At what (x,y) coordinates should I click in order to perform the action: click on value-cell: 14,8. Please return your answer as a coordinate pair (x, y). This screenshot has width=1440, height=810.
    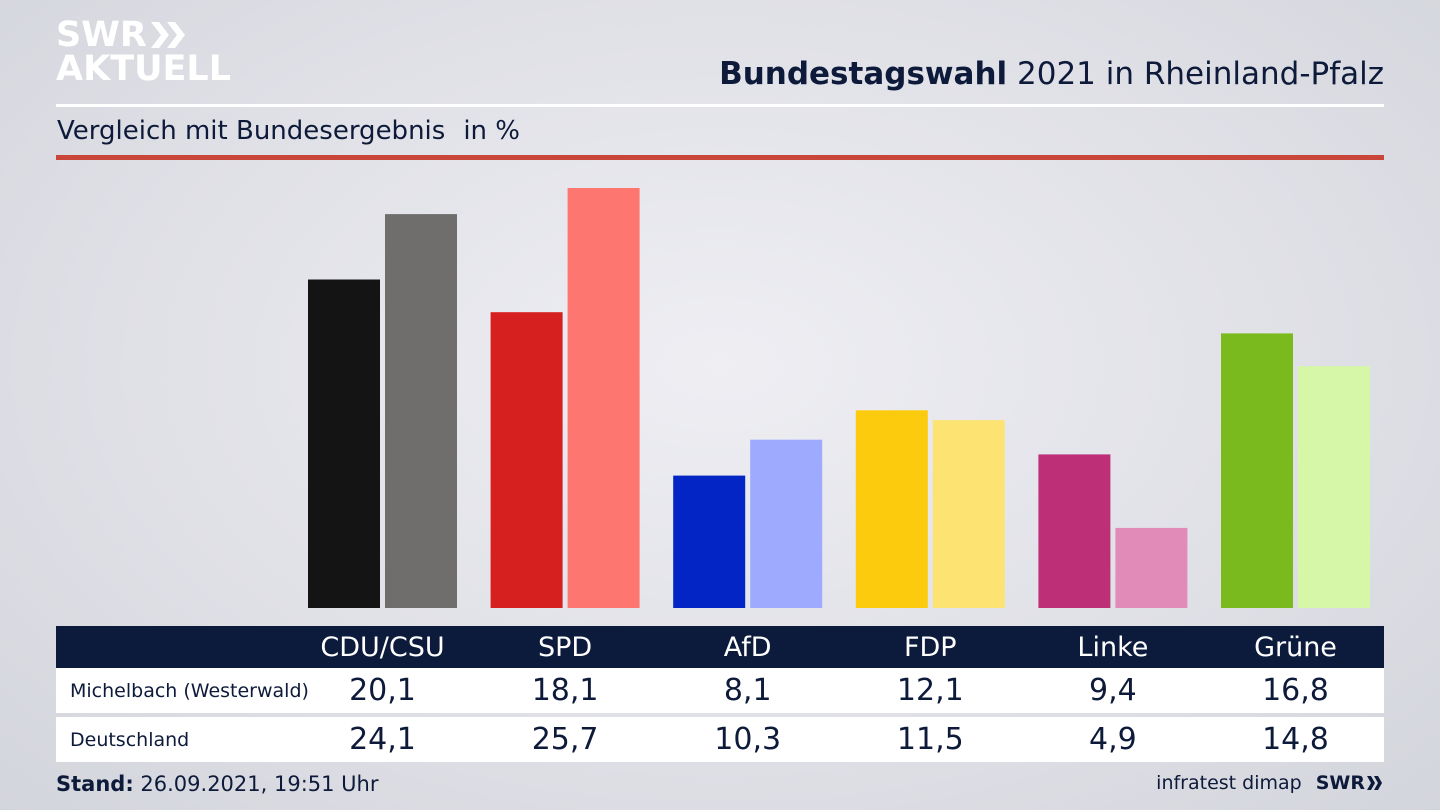
    Looking at the image, I should click on (1295, 739).